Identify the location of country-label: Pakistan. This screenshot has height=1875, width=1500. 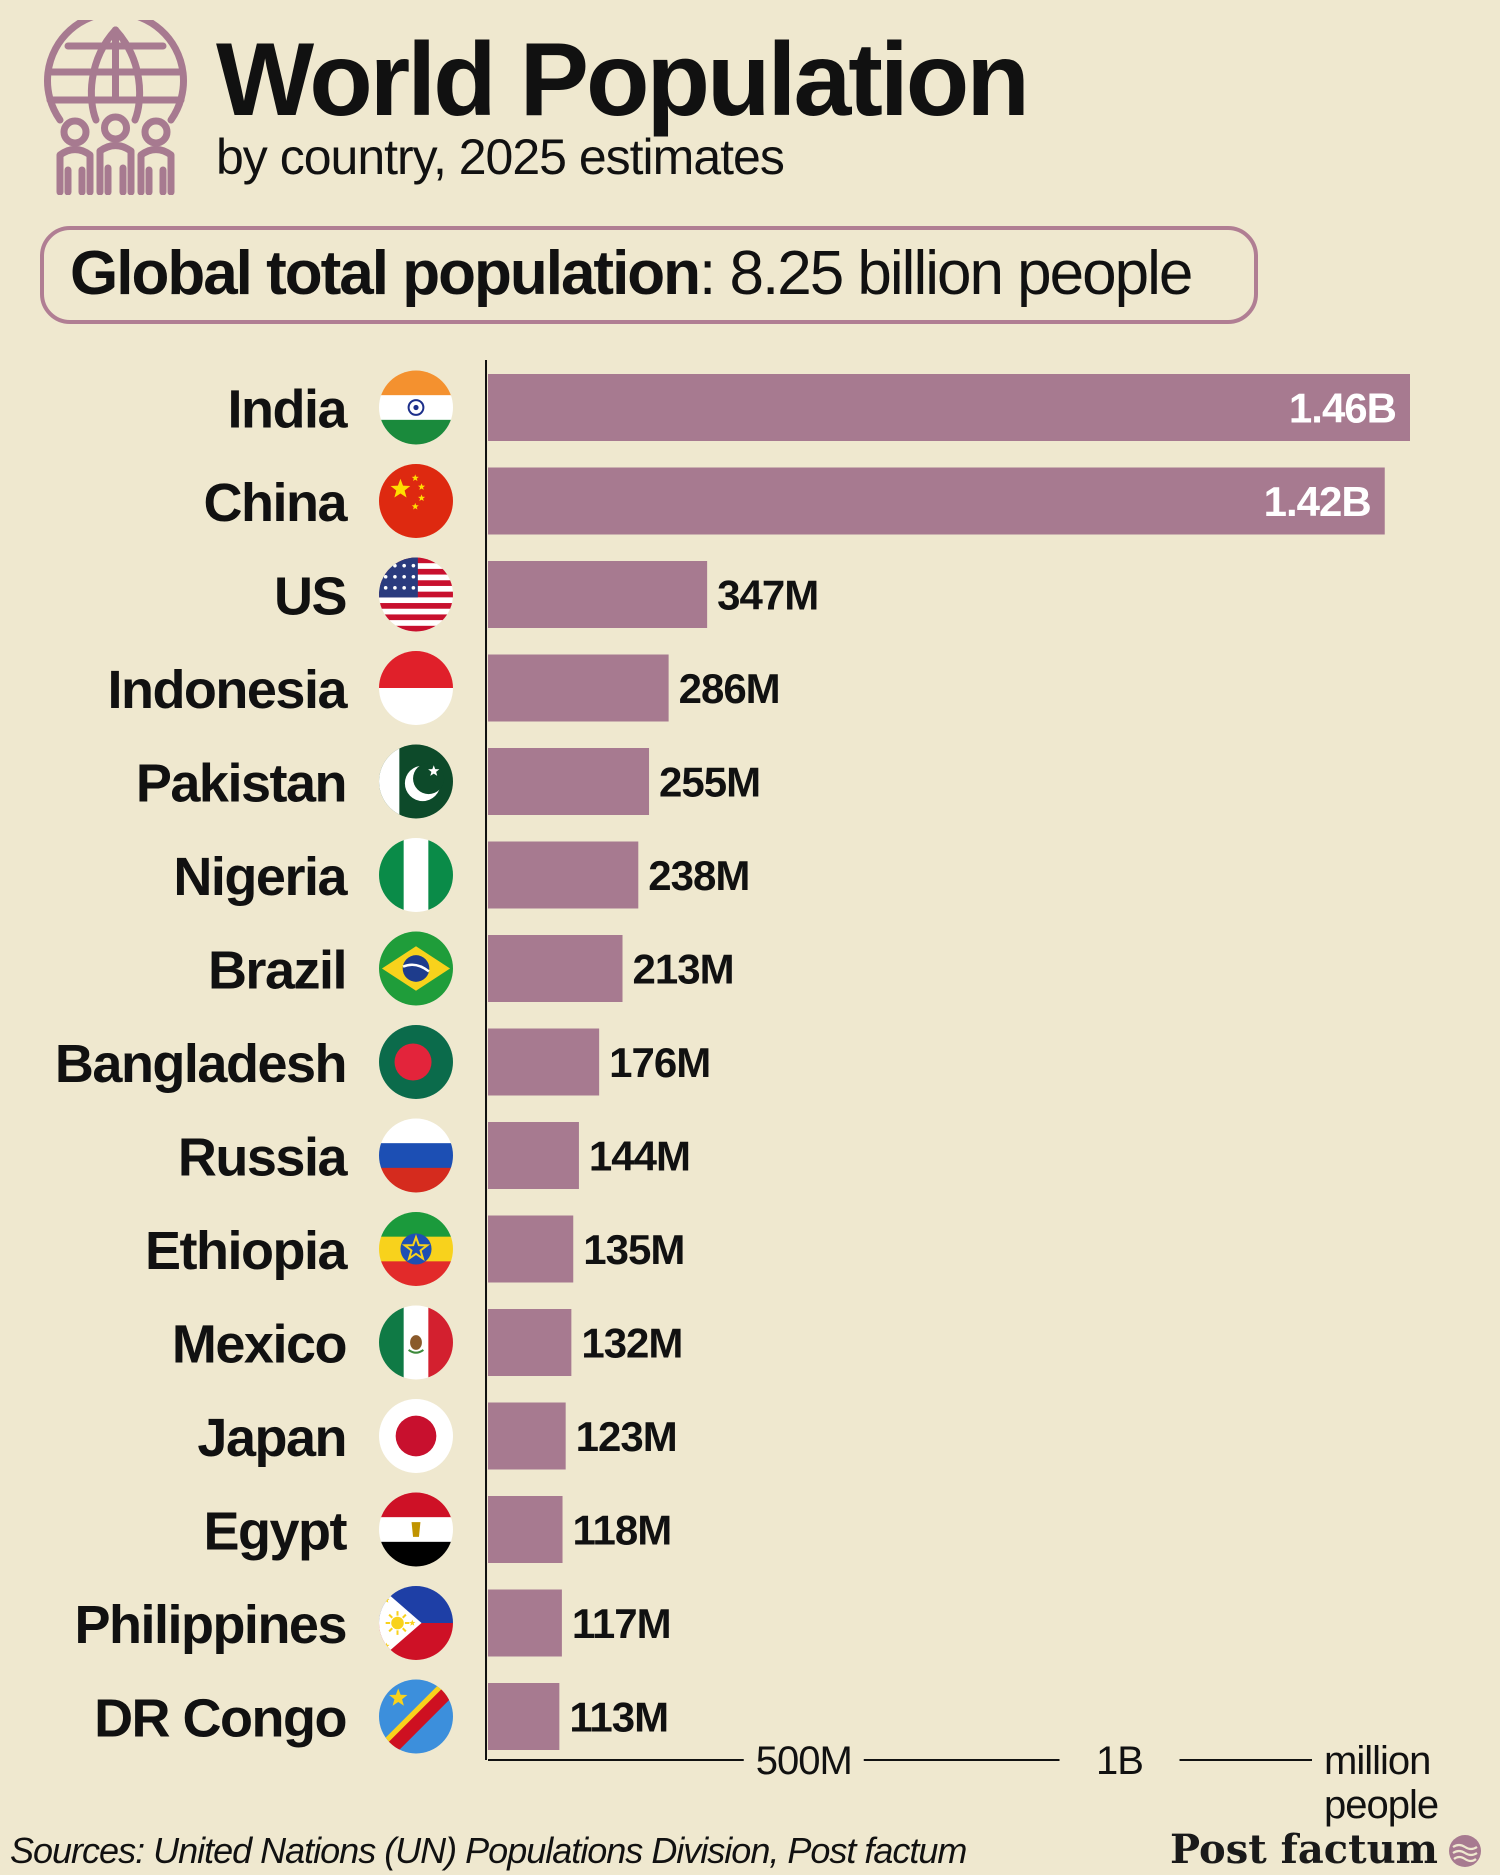
(241, 784).